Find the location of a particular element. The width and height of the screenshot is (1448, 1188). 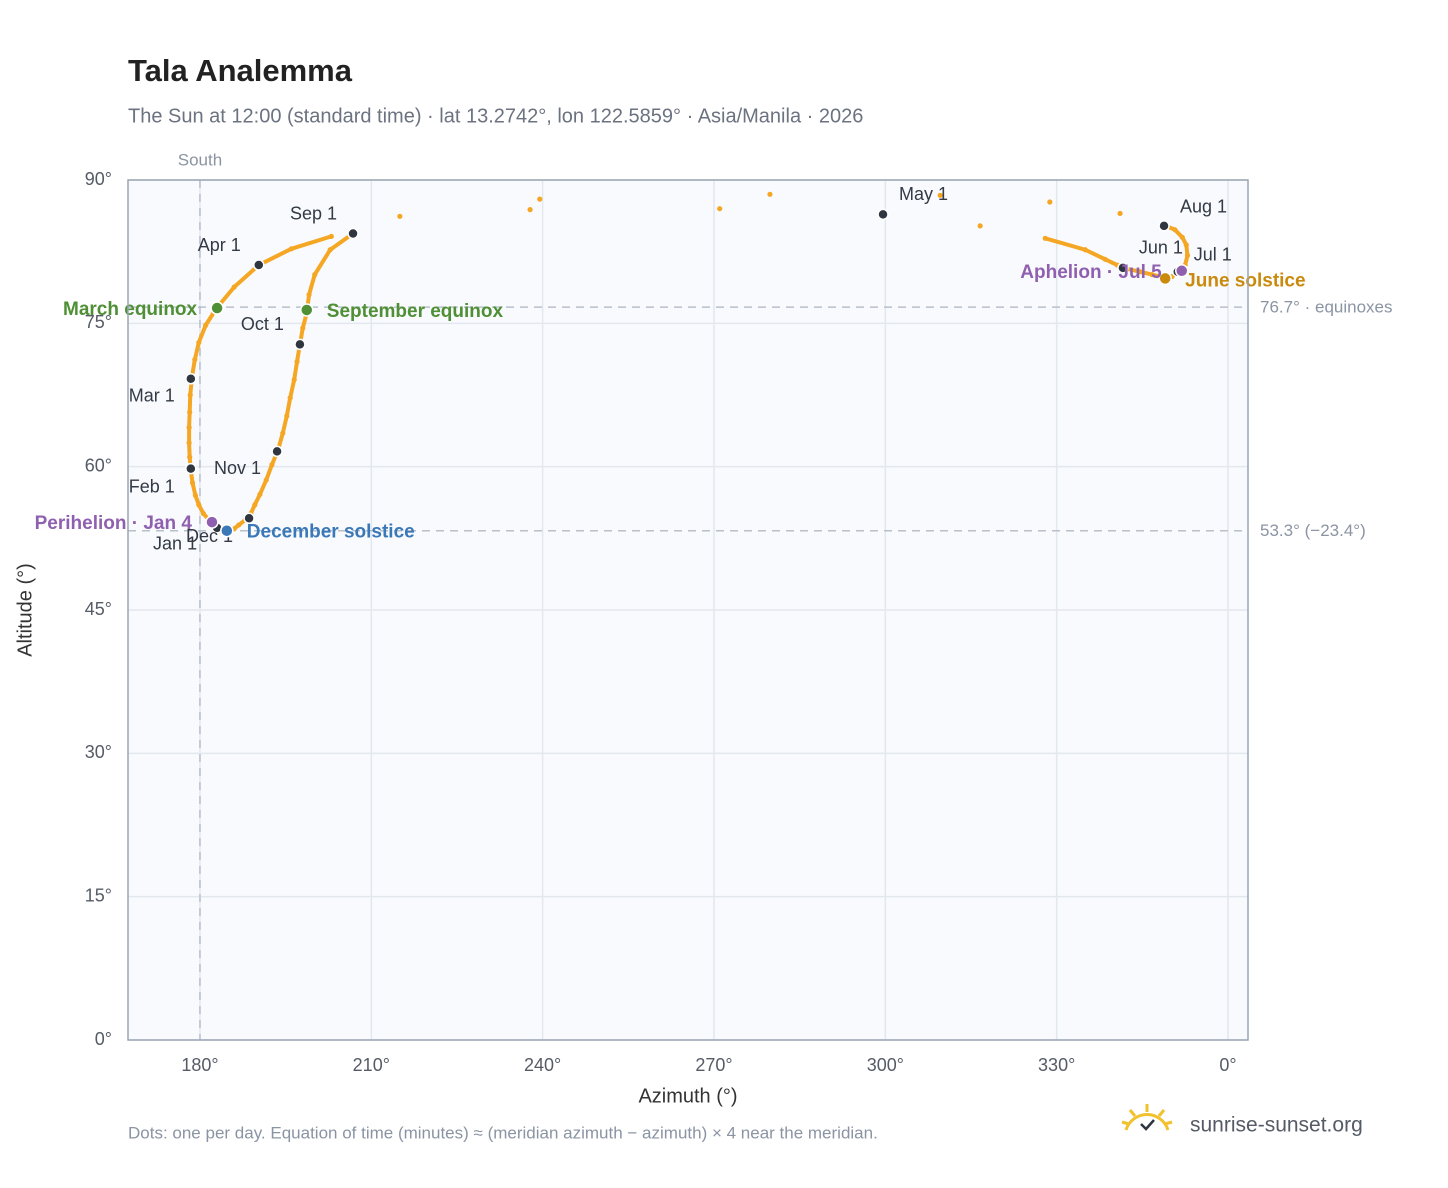

key-label: Aphelion · Jul 5 is located at coordinates (1091, 272).